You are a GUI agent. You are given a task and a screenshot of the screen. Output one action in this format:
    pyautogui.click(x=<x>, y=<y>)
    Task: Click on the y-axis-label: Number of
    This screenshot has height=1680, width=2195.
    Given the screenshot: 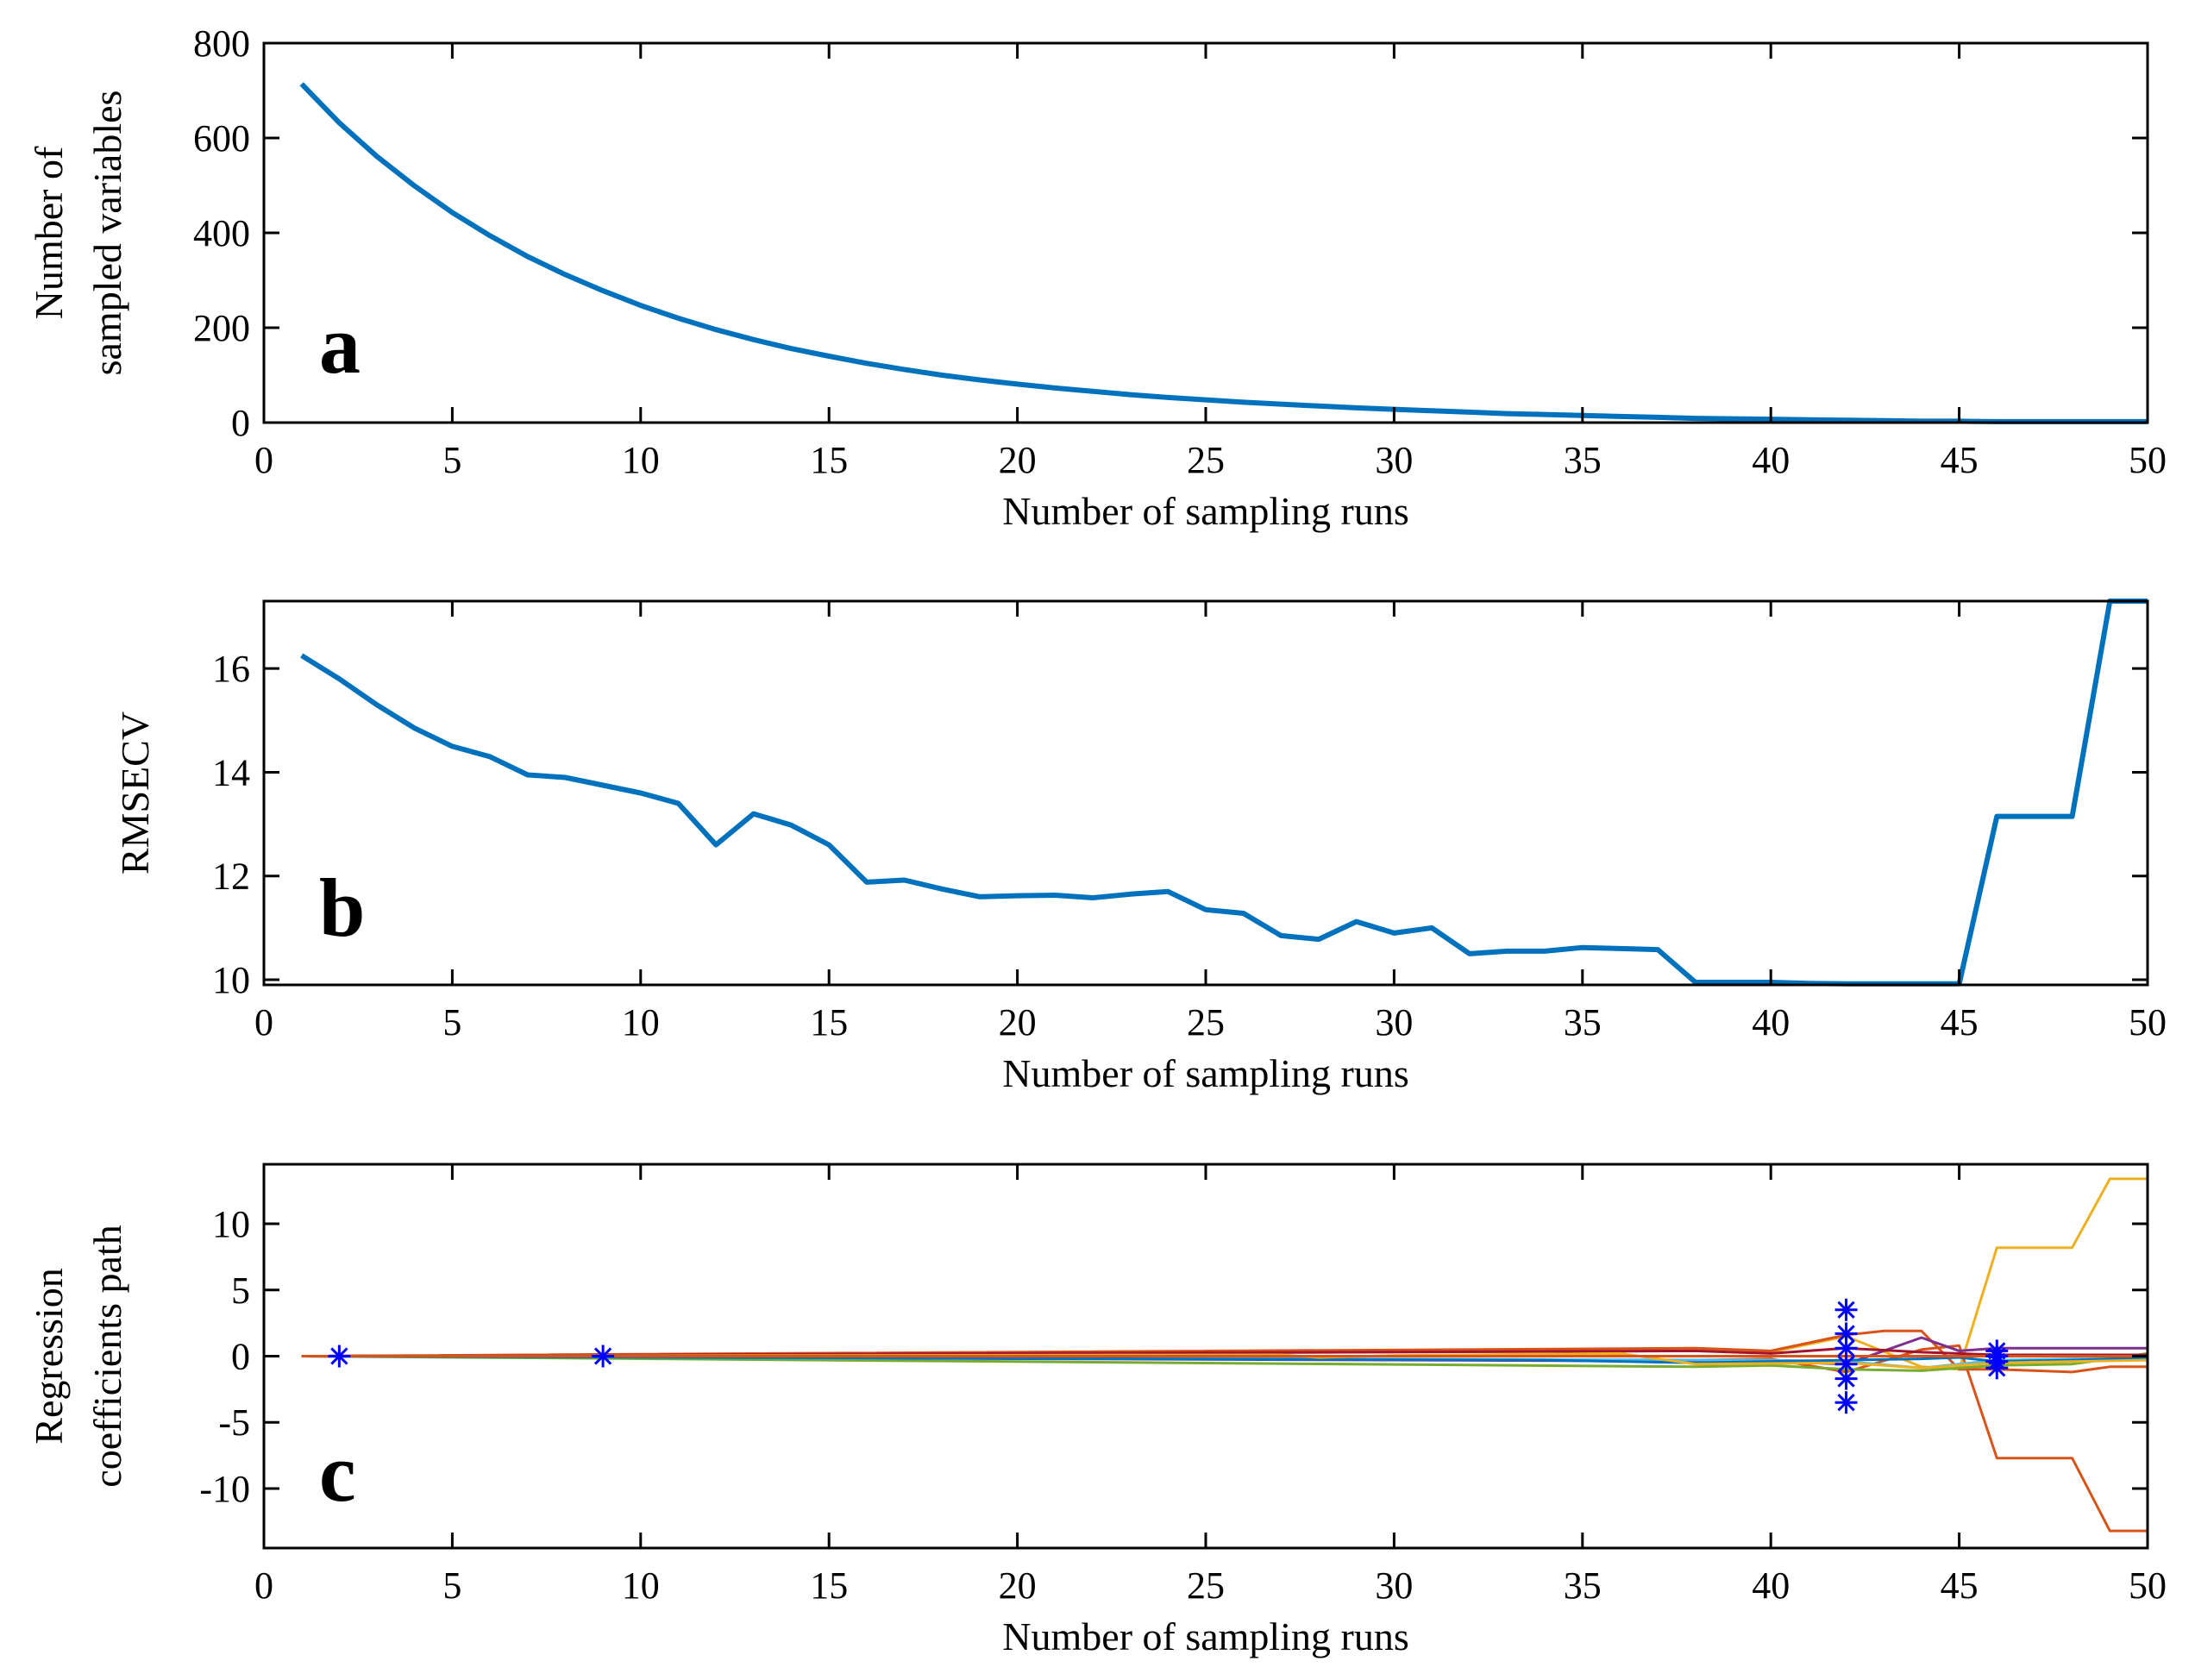 What is the action you would take?
    pyautogui.click(x=49, y=232)
    